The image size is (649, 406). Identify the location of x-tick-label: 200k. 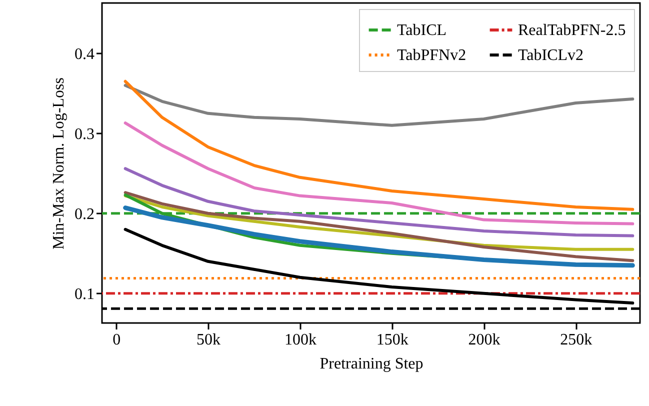
(484, 340).